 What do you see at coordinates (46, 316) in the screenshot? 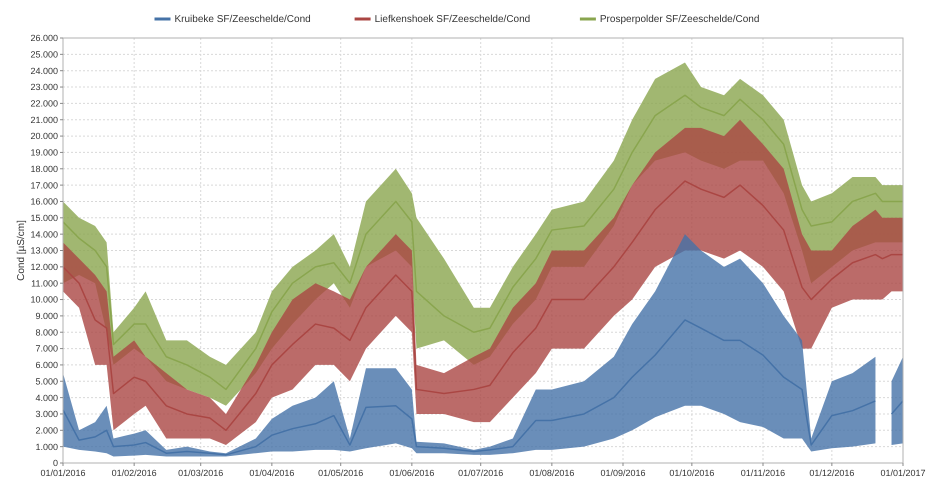
I see `y-tick-label: 9.000` at bounding box center [46, 316].